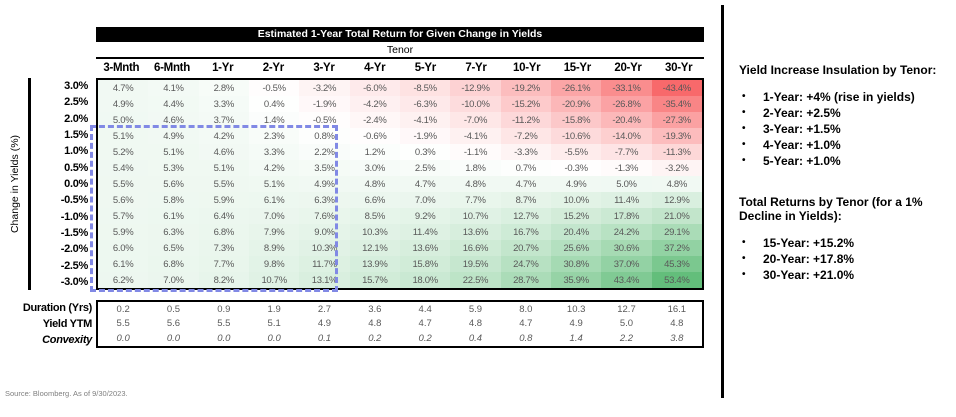 The height and width of the screenshot is (417, 956). I want to click on heatmap-cell: 17.8%, so click(626, 216).